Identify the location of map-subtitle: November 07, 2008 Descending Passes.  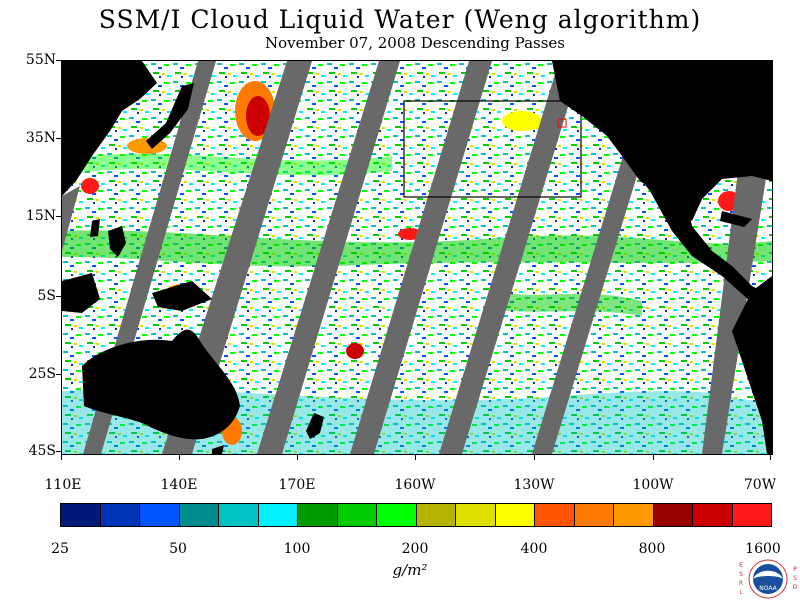
(414, 43).